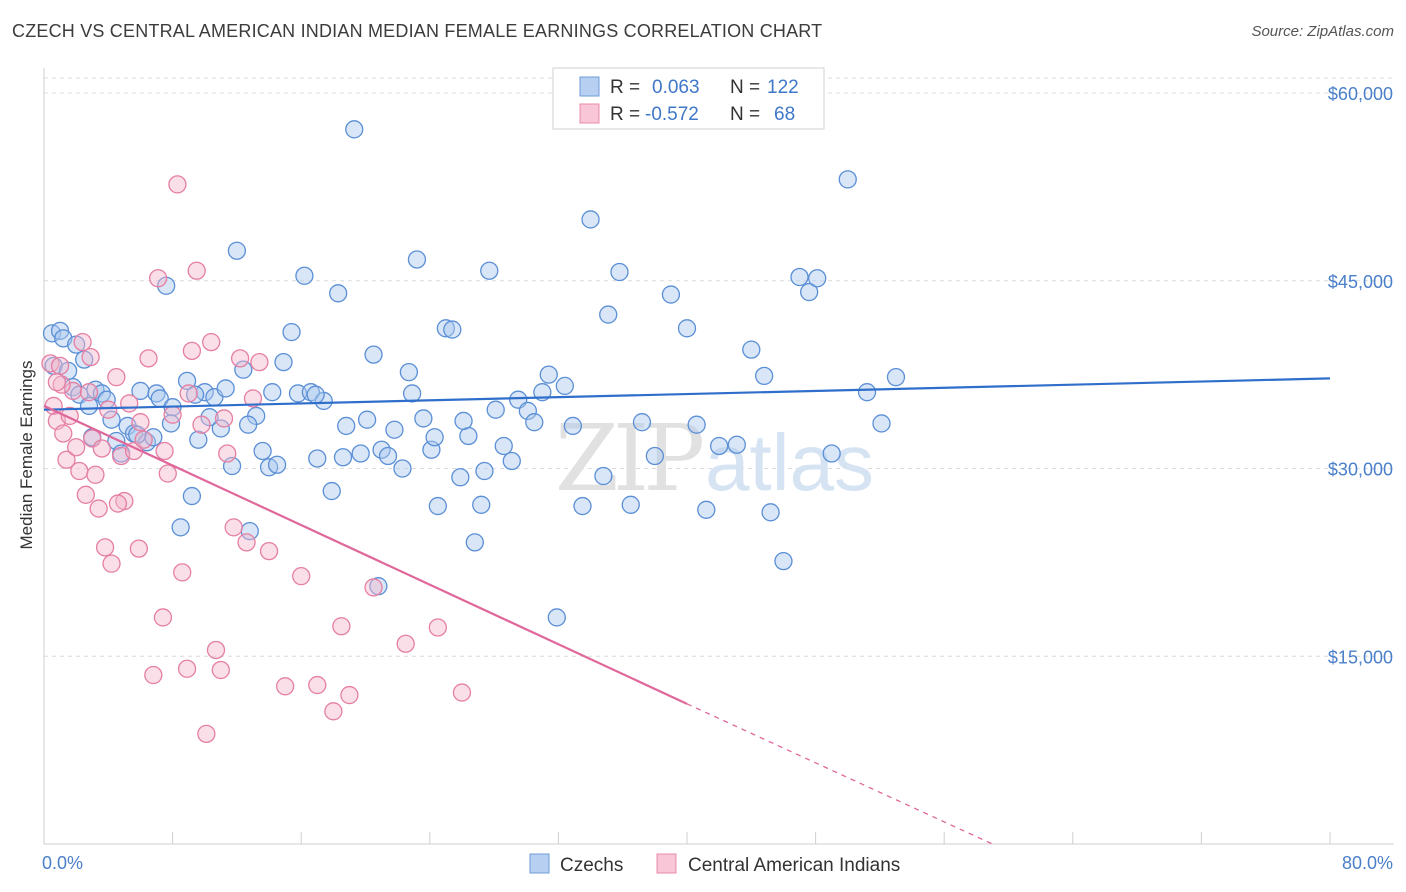 The width and height of the screenshot is (1406, 892). What do you see at coordinates (1360, 94) in the screenshot?
I see `y-tick-label-3: $60,000` at bounding box center [1360, 94].